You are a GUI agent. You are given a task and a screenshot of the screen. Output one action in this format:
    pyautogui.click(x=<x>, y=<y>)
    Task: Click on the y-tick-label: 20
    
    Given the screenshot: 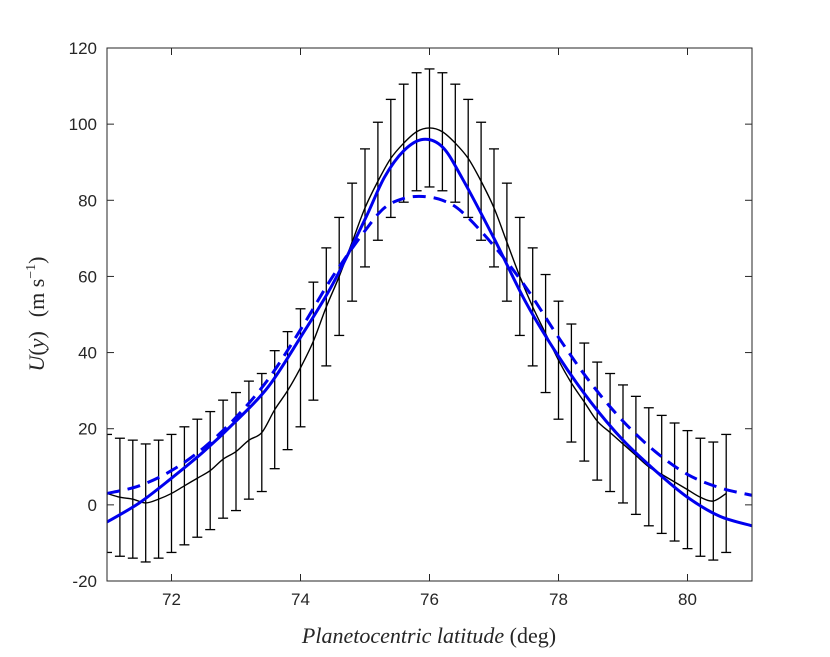 What is the action you would take?
    pyautogui.click(x=87, y=429)
    